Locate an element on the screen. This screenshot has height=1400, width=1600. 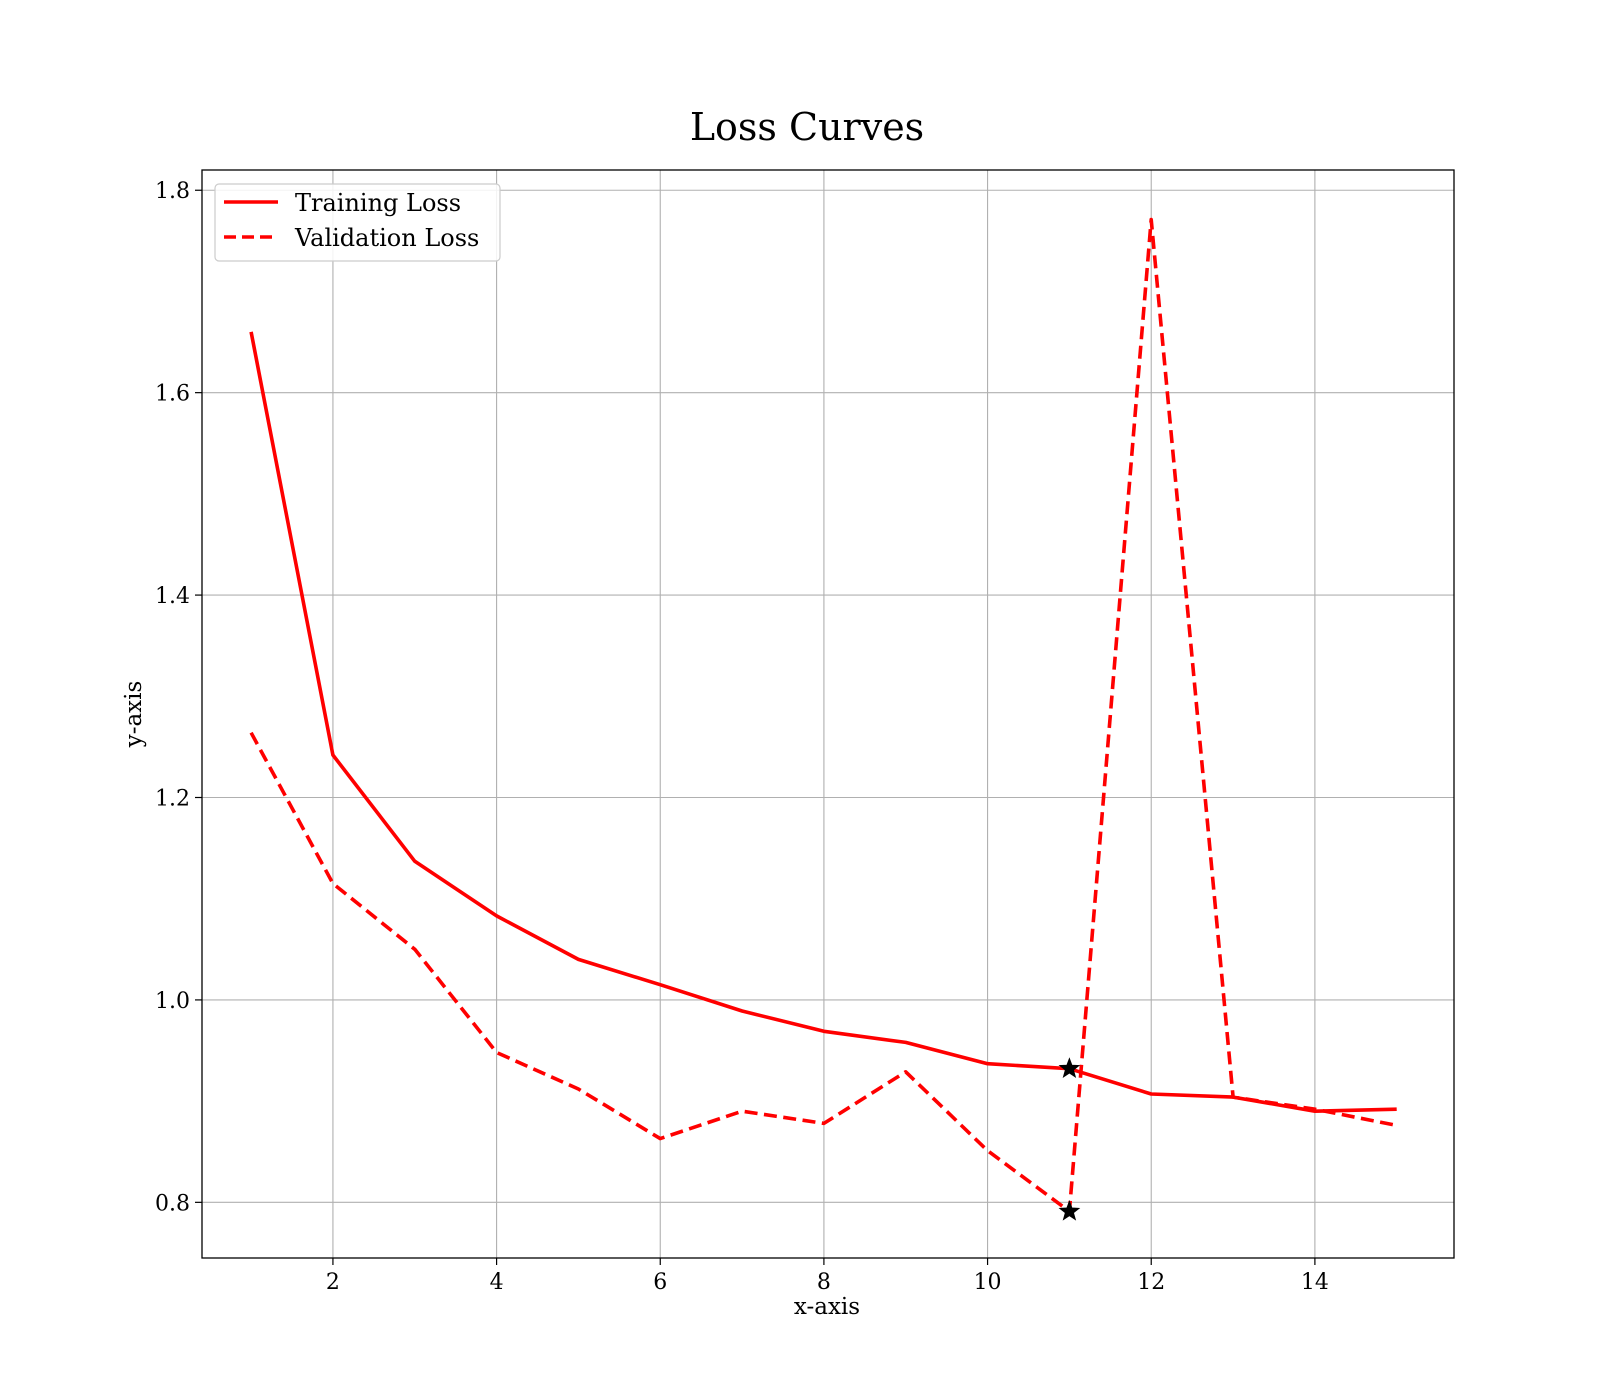
legend-label-validation-loss: Validation Loss is located at coordinates (386, 238).